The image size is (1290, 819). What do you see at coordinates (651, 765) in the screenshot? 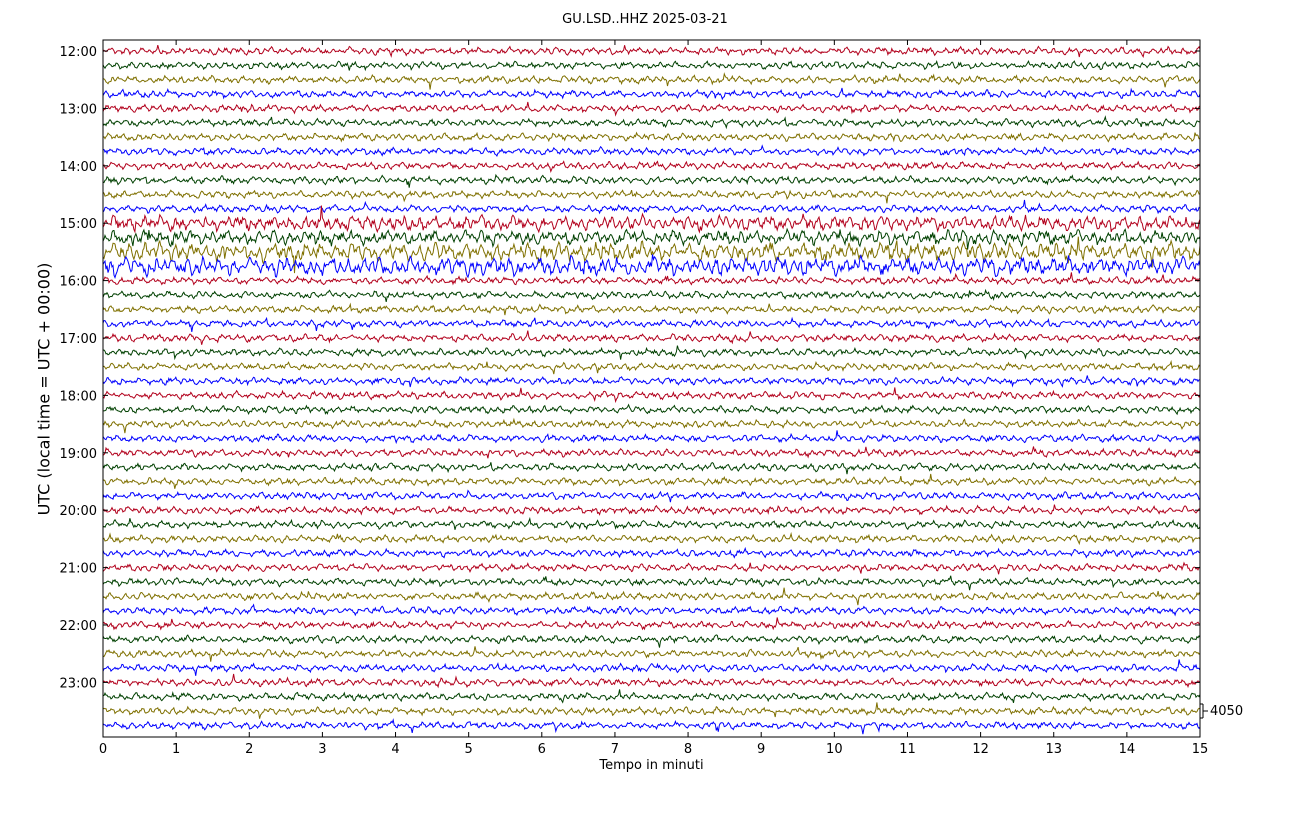
I see `x-axis-label: Tempo in minuti` at bounding box center [651, 765].